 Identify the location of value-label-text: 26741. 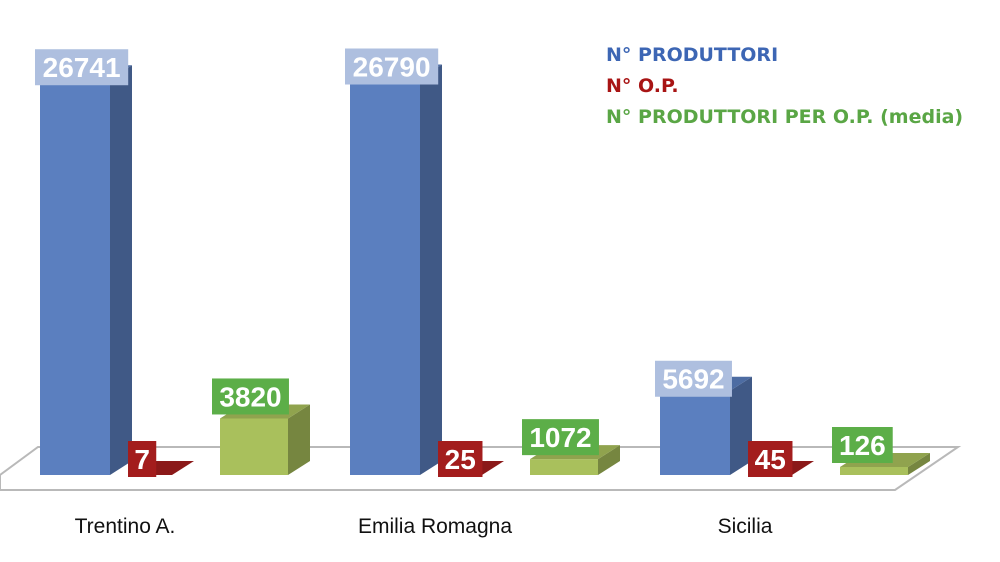
(82, 67).